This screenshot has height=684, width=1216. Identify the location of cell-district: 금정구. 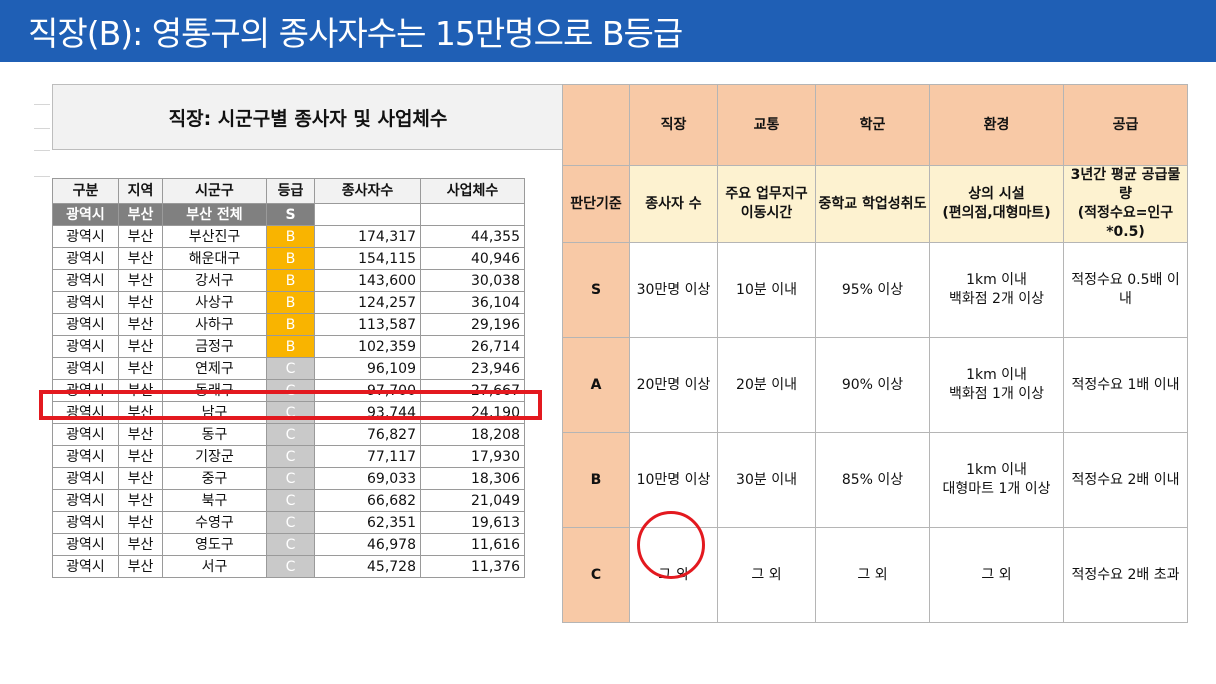
(214, 346).